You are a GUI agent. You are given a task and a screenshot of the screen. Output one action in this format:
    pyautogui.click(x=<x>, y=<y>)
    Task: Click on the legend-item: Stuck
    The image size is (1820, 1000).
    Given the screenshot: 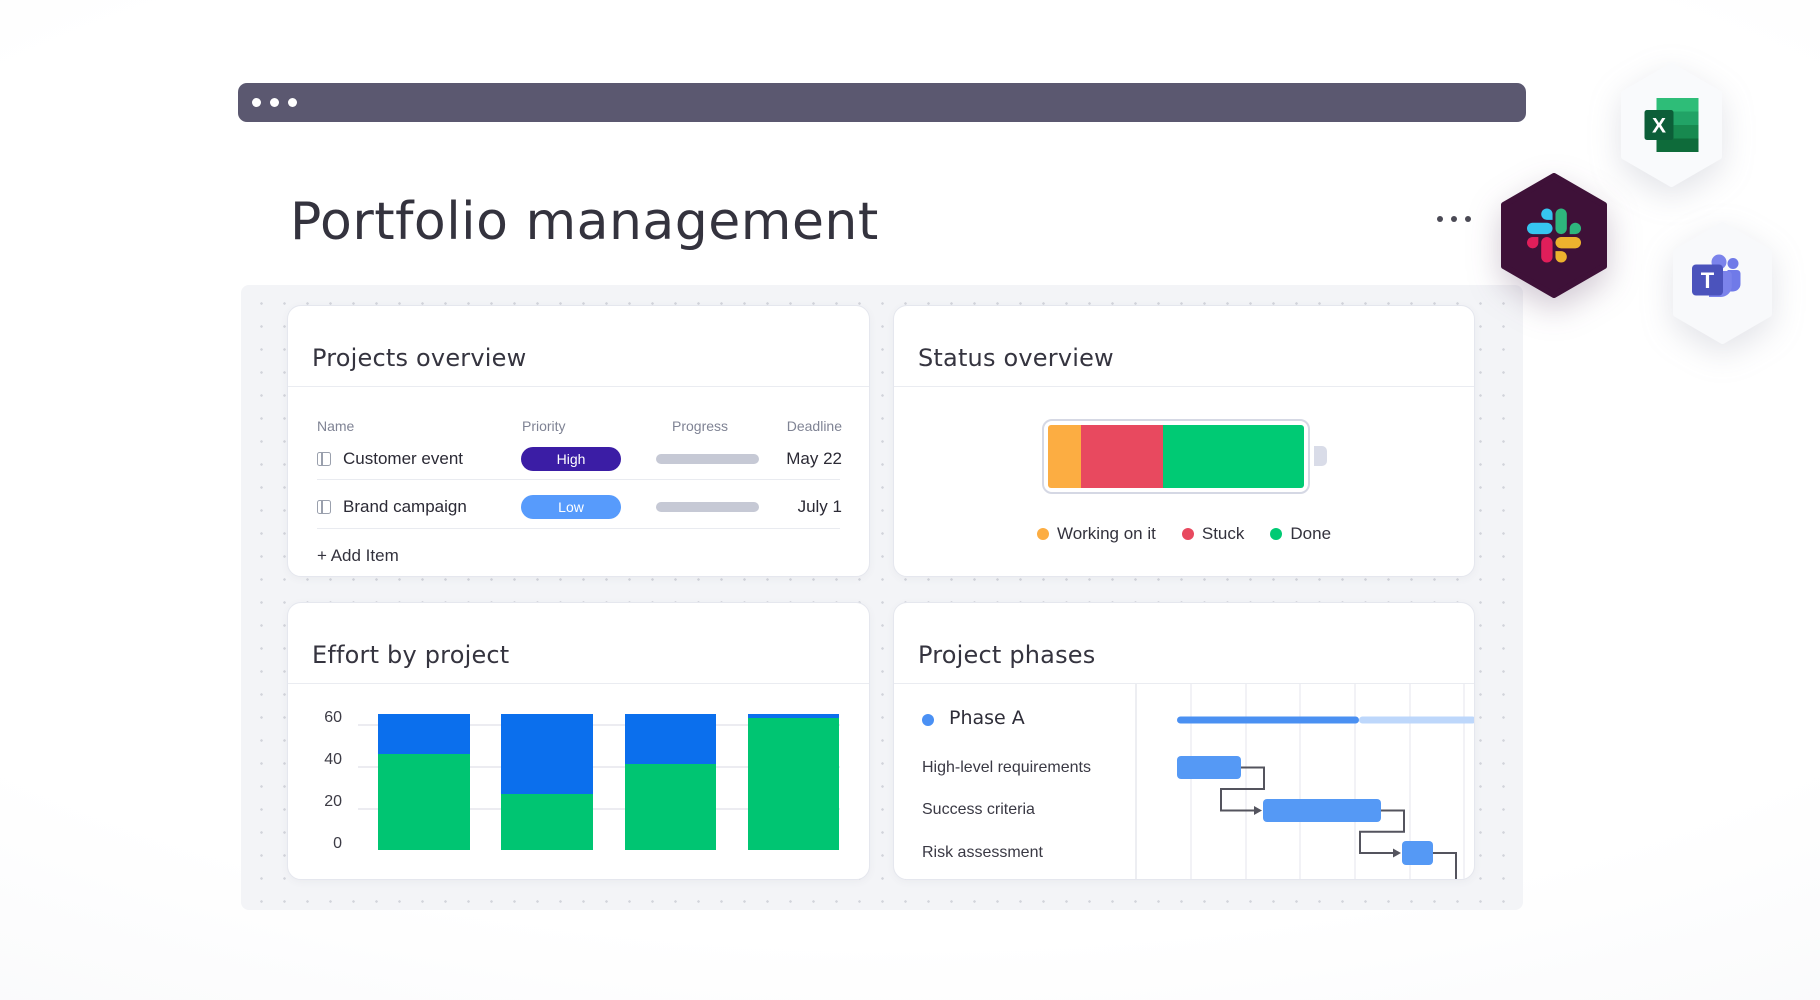 What is the action you would take?
    pyautogui.click(x=1213, y=534)
    